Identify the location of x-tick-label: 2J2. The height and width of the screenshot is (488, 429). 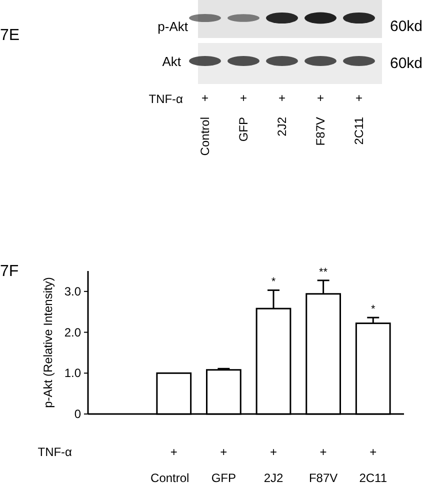
(274, 478).